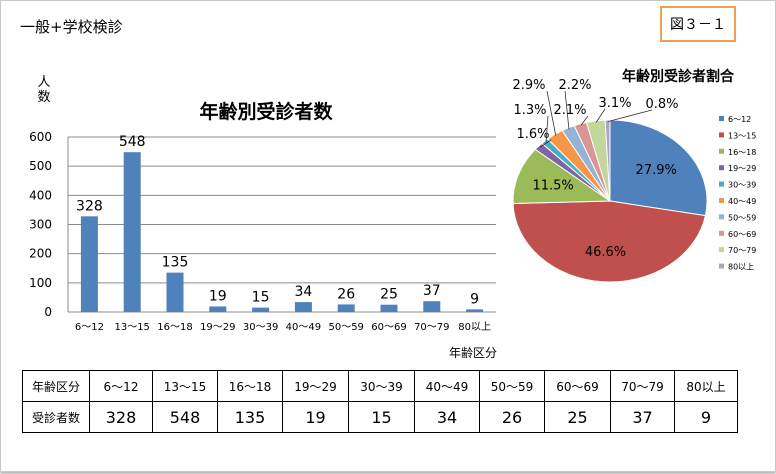 This screenshot has width=776, height=474. Describe the element at coordinates (512, 386) in the screenshot. I see `table-header-cell: 50～59` at that location.